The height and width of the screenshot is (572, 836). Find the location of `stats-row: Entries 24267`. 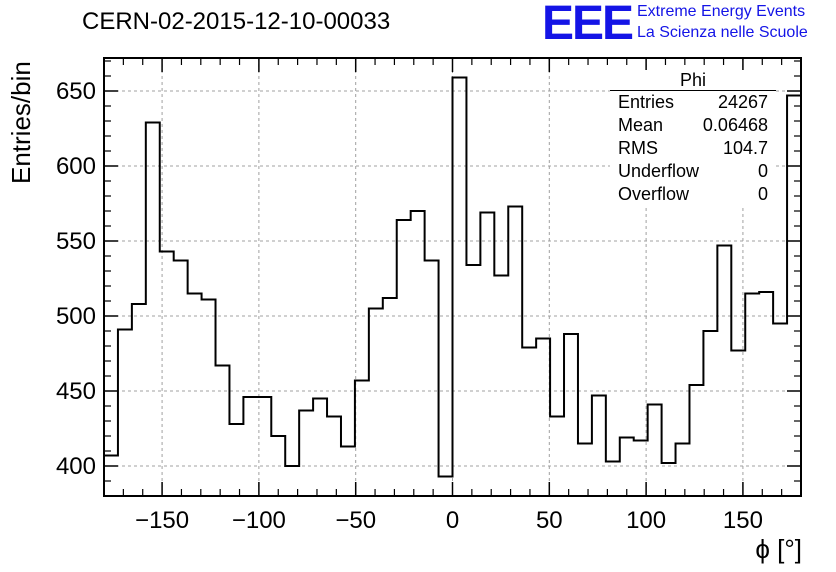

stats-row: Entries 24267 is located at coordinates (693, 102).